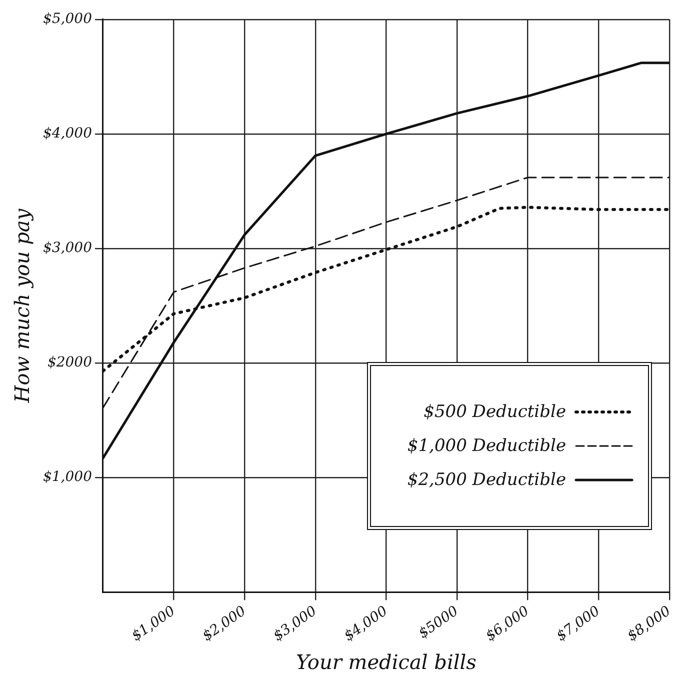 The image size is (690, 688). I want to click on y-axis-title: How much you pay, so click(22, 306).